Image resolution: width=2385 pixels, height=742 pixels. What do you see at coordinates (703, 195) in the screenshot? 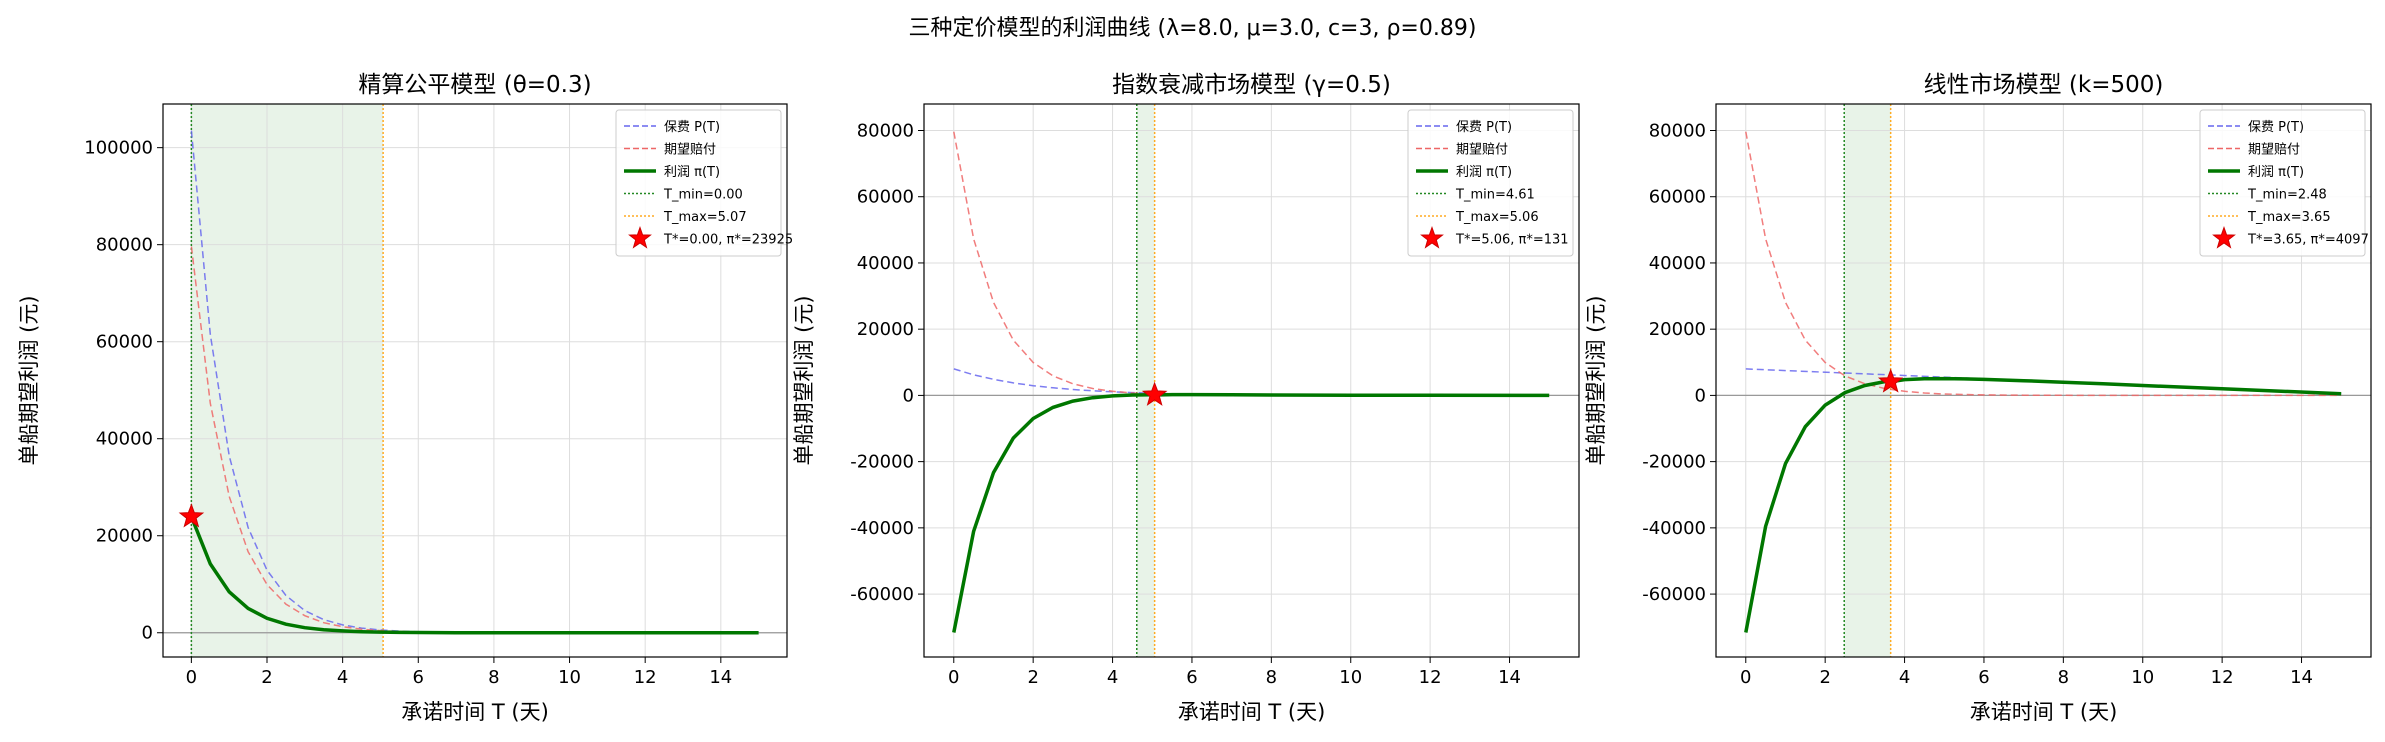
I see `legend-label: T_min=0.00` at bounding box center [703, 195].